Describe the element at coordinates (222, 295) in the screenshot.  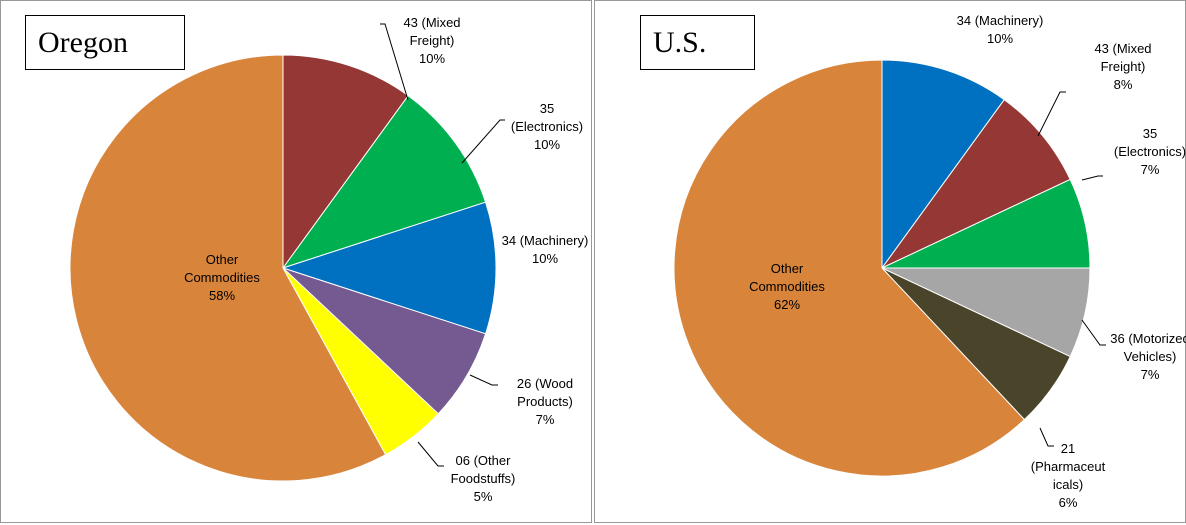
I see `value-label: 58%` at that location.